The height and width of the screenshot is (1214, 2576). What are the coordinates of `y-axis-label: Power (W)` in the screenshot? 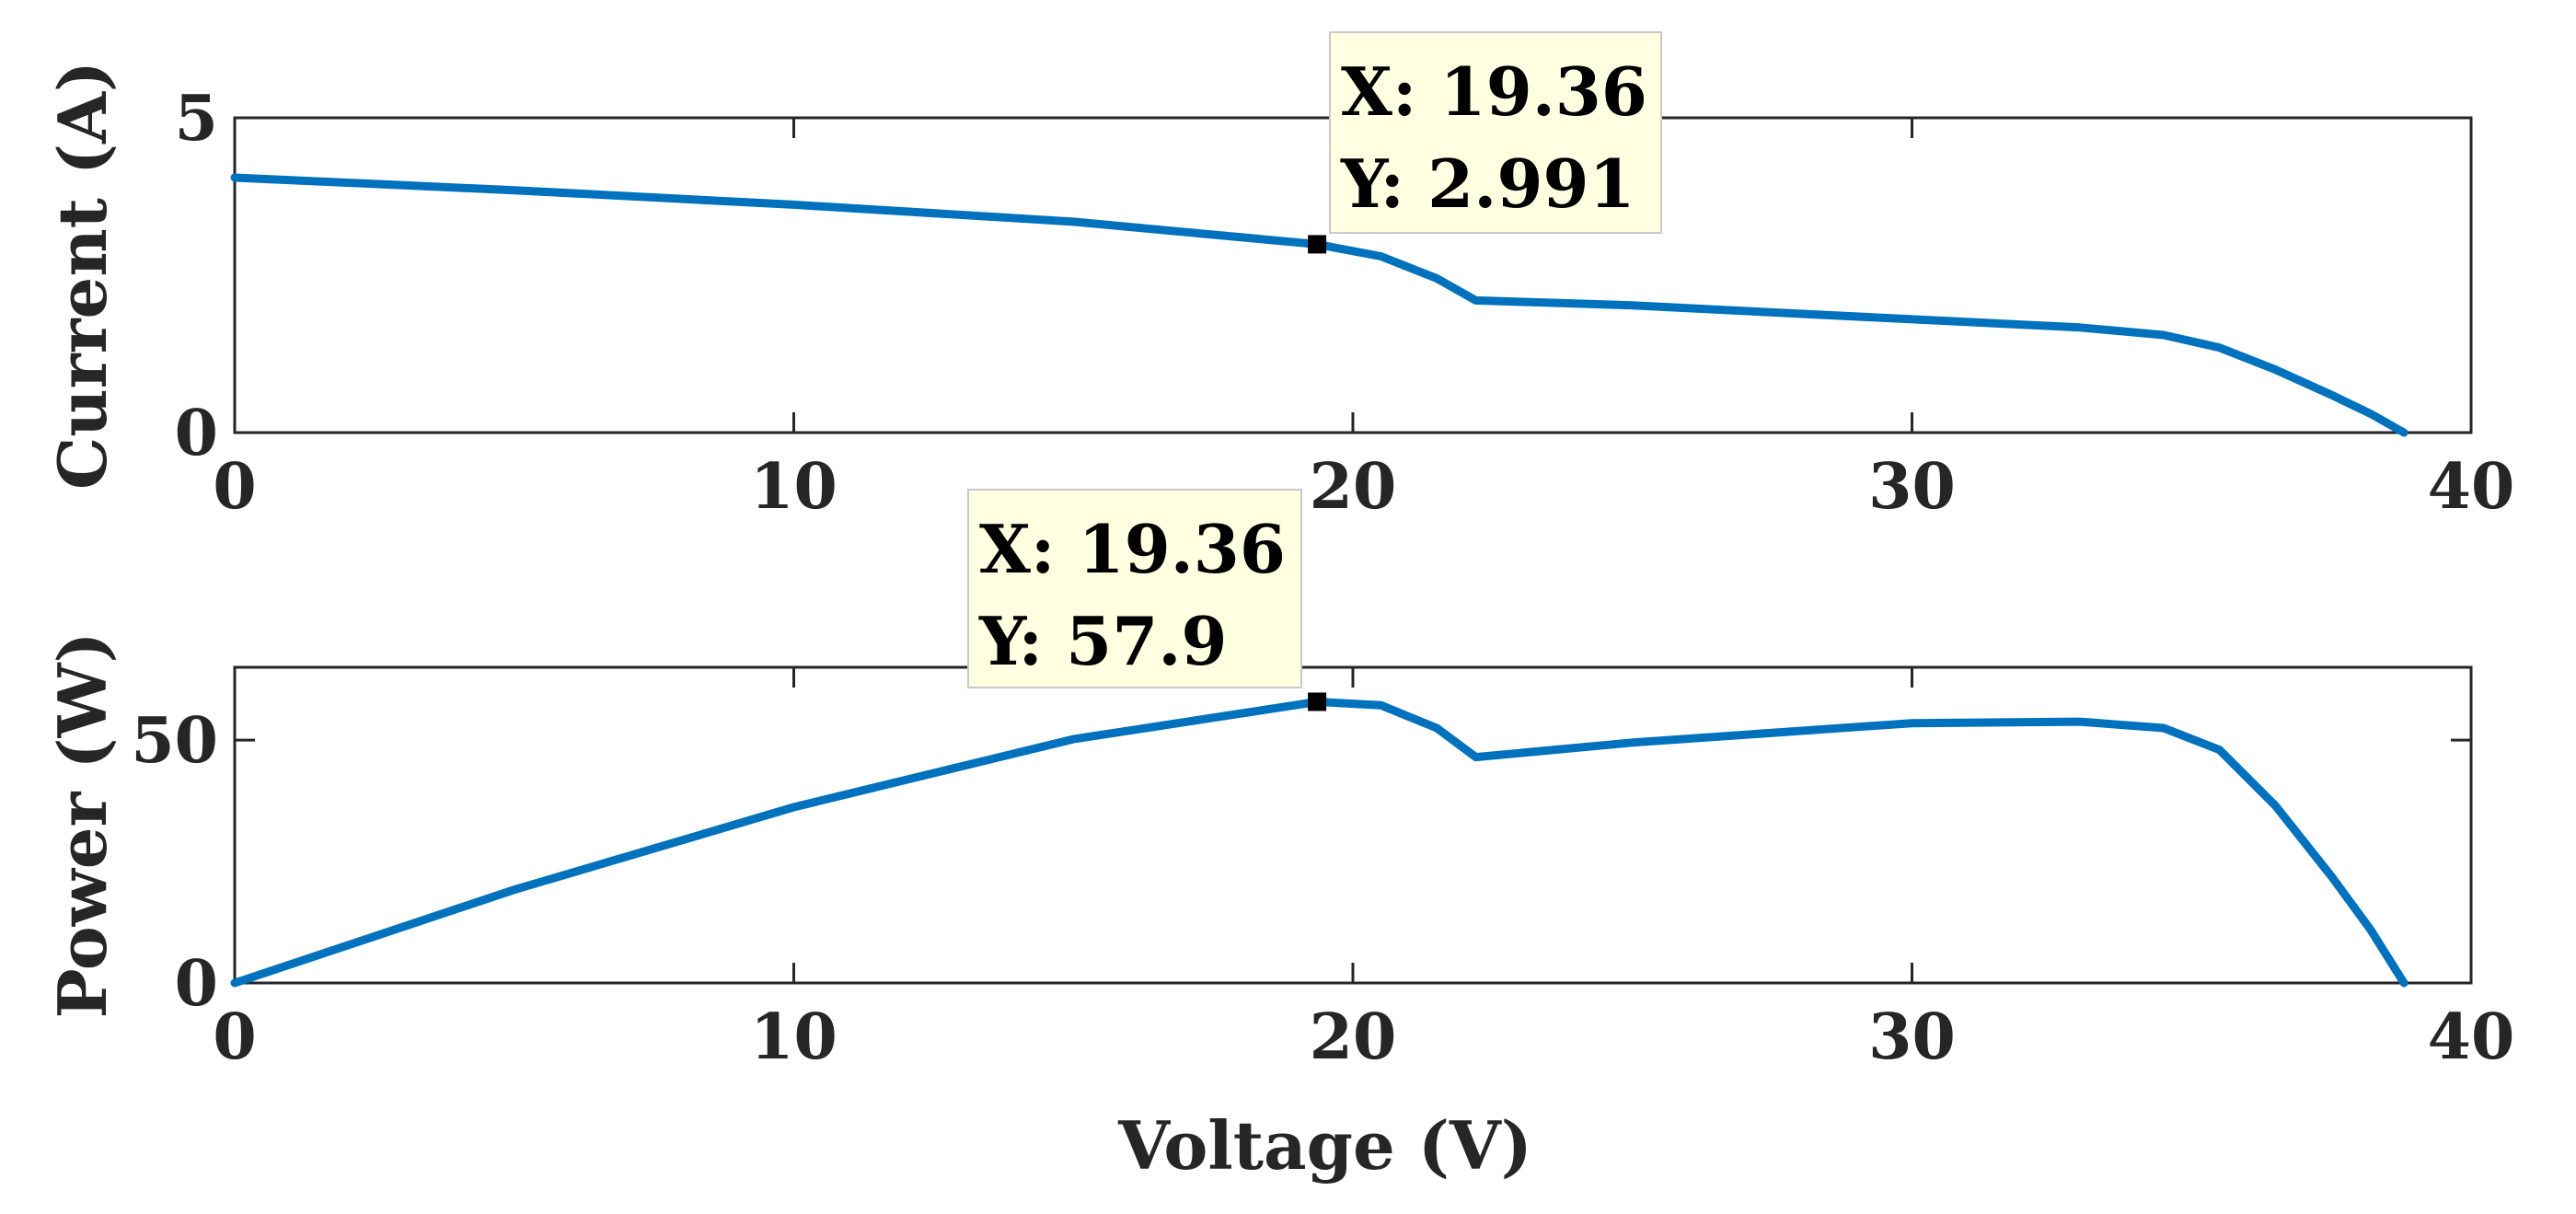 It's located at (82, 824).